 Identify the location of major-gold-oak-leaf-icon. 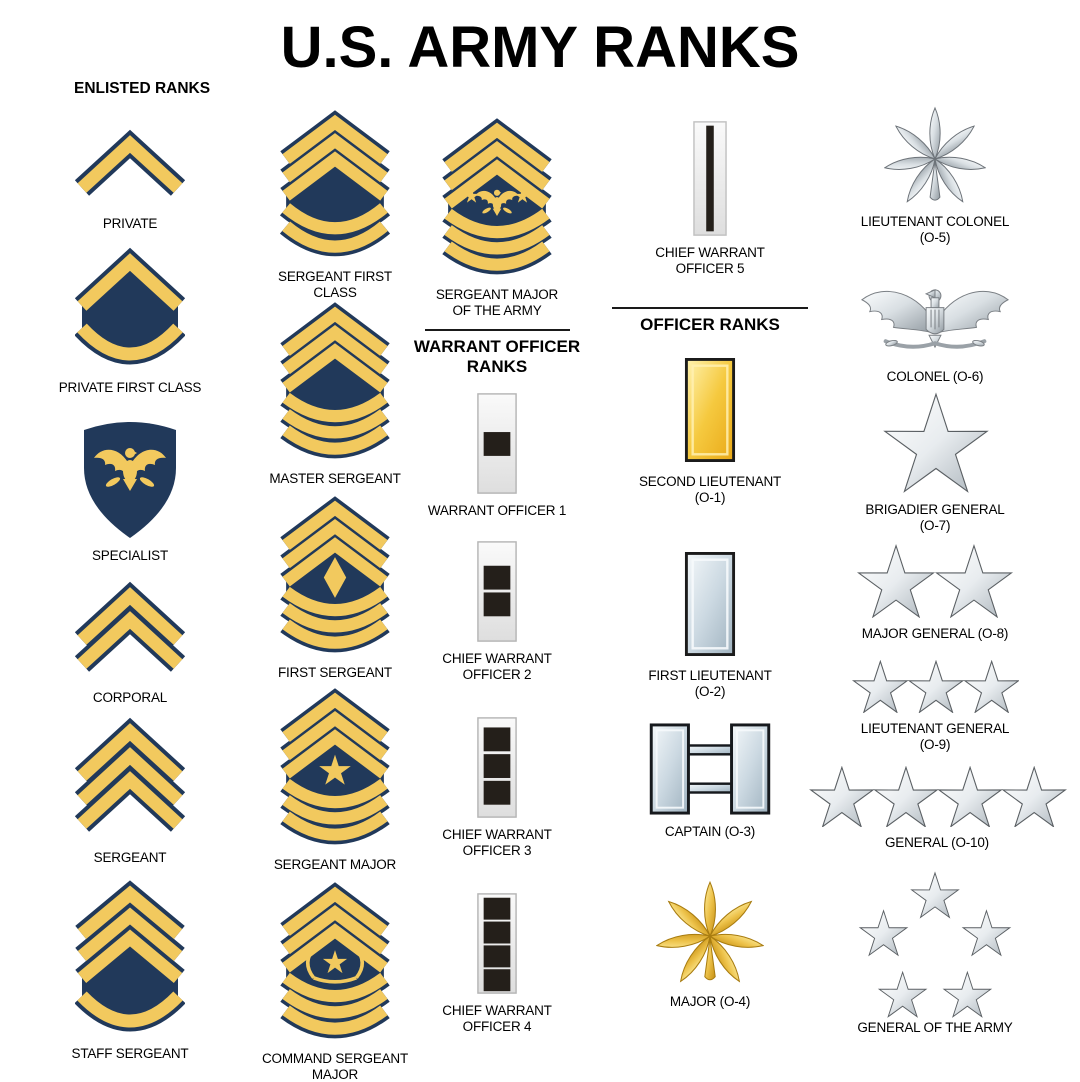
(710, 931).